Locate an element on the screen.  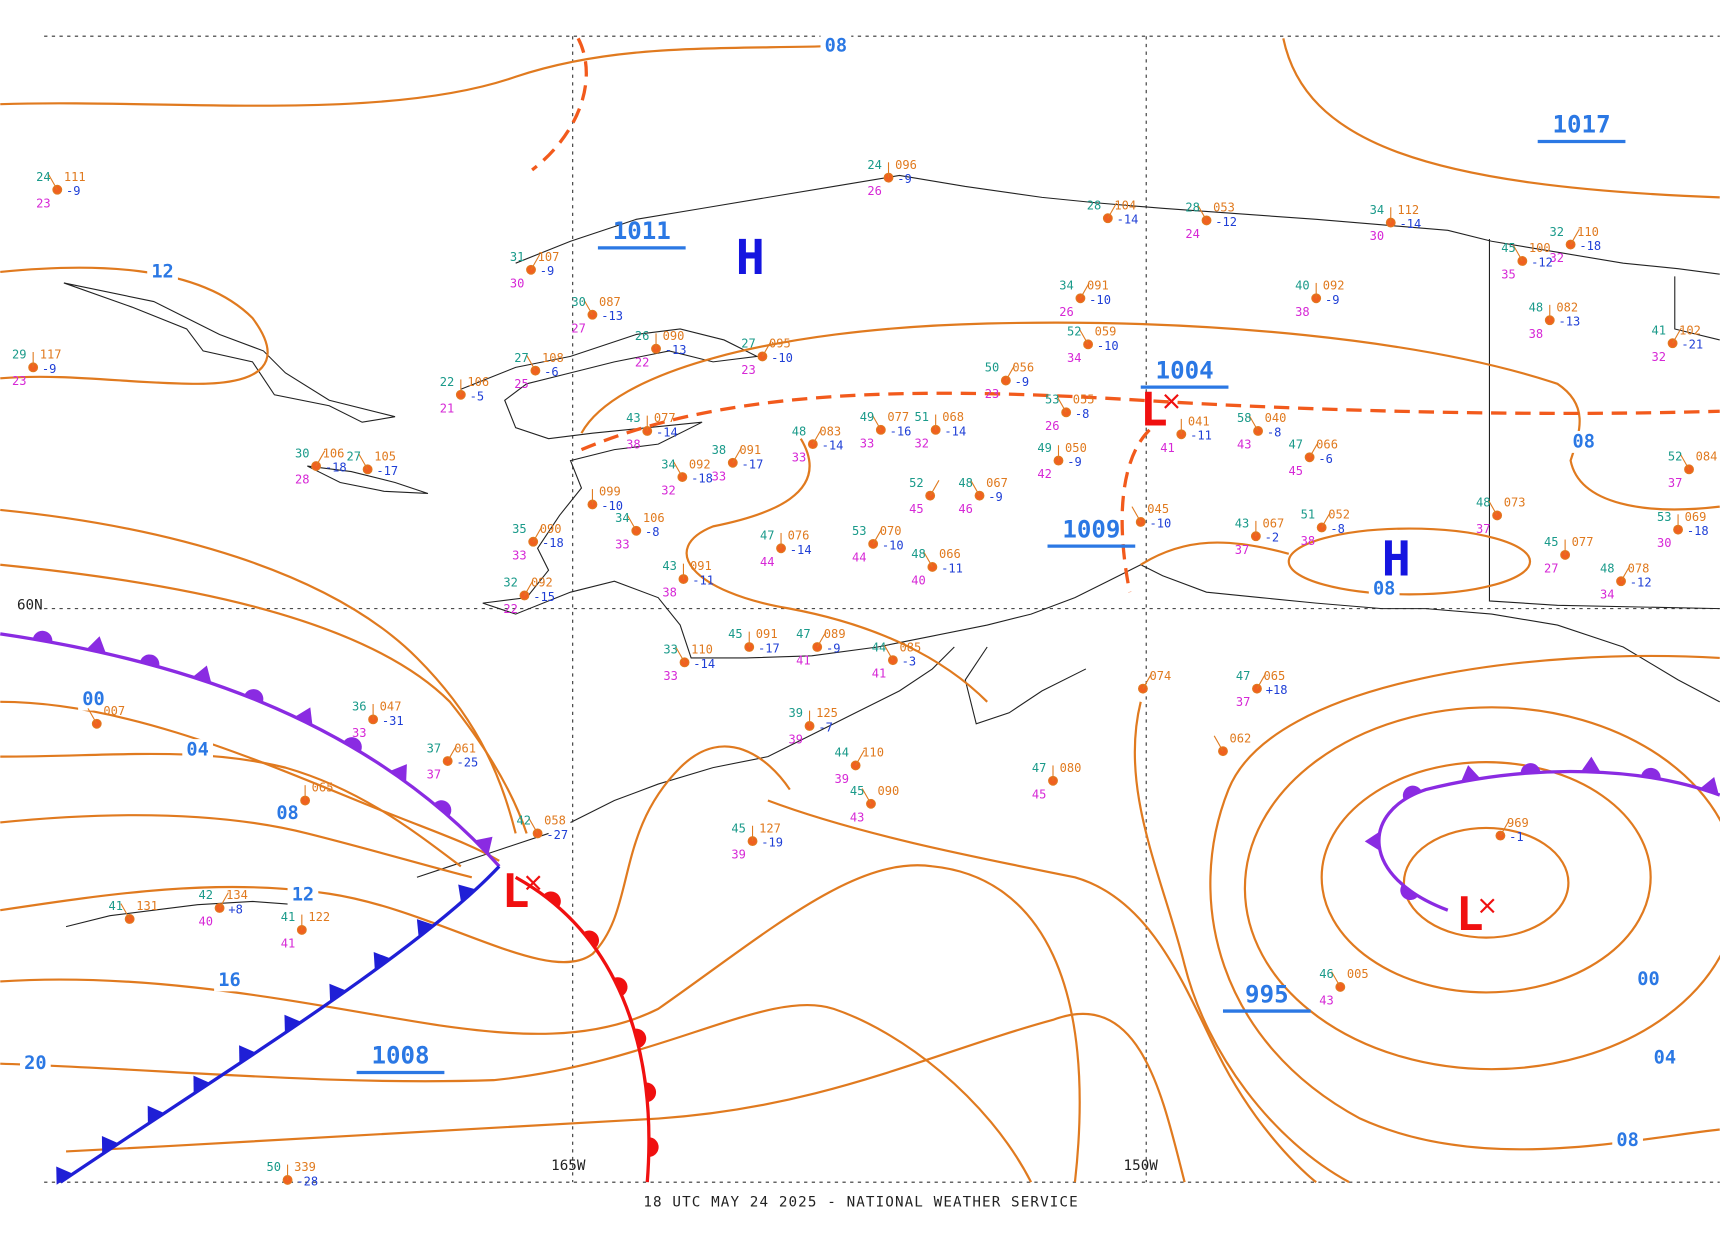
trough is located at coordinates (559, 104).